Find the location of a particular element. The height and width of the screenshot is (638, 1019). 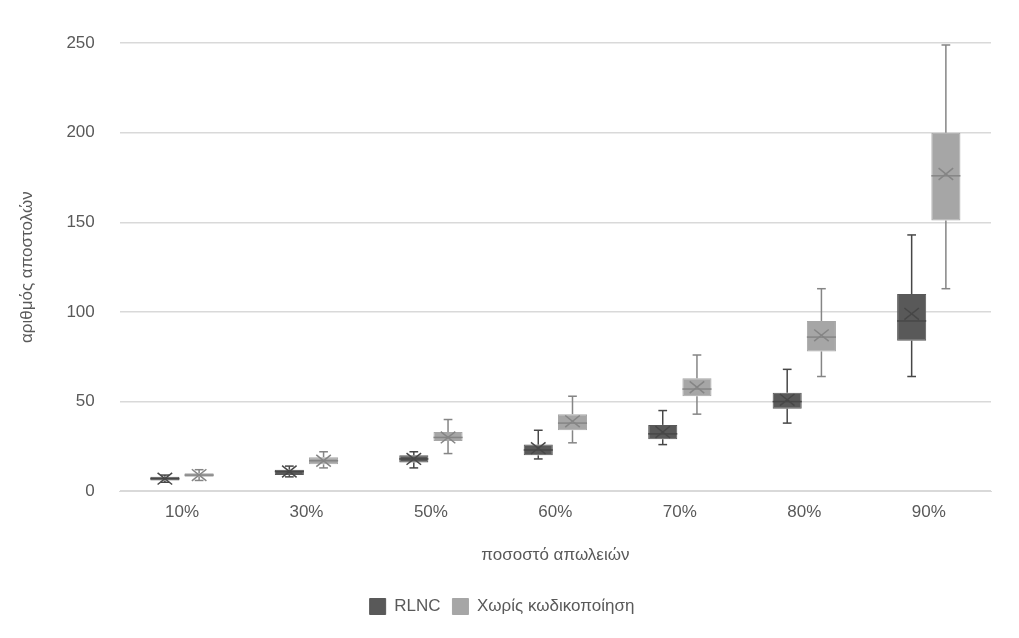

x-tick-label: 30% is located at coordinates (306, 512).